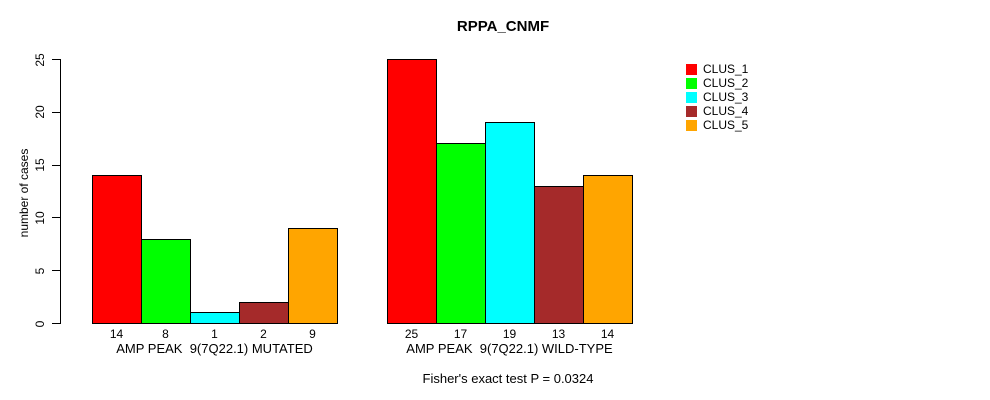 This screenshot has height=400, width=990. What do you see at coordinates (40, 112) in the screenshot?
I see `y-tick-label: 20` at bounding box center [40, 112].